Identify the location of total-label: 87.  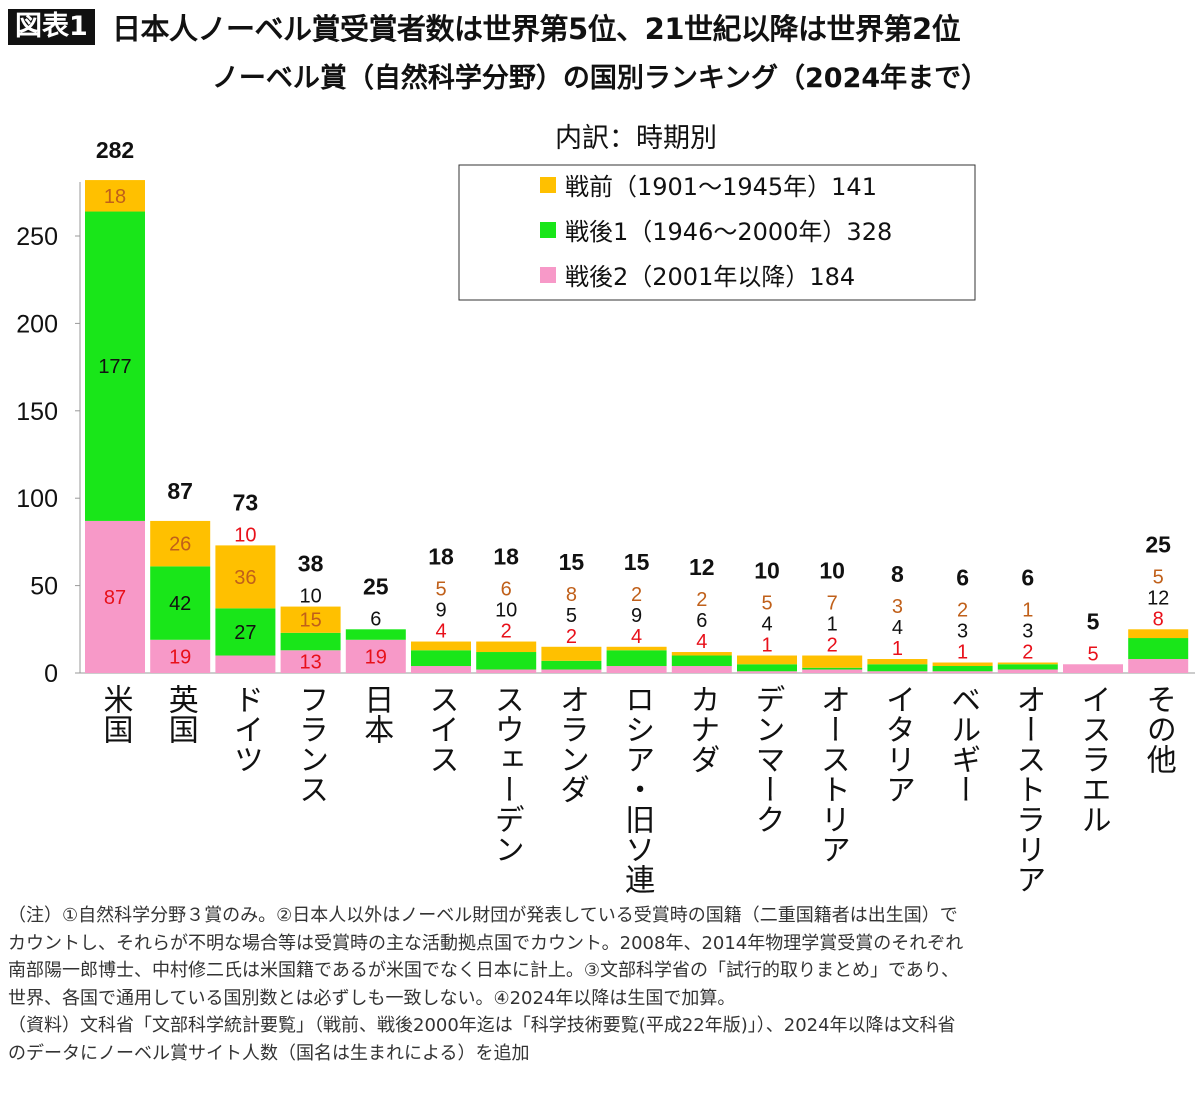
(180, 491).